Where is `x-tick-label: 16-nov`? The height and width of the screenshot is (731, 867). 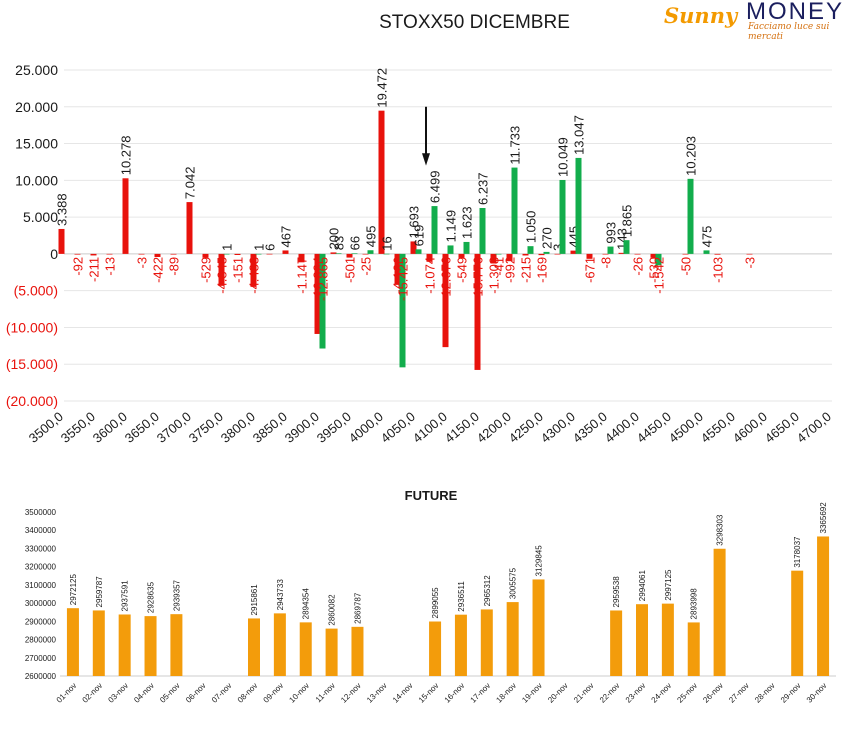
x-tick-label: 16-nov is located at coordinates (455, 693).